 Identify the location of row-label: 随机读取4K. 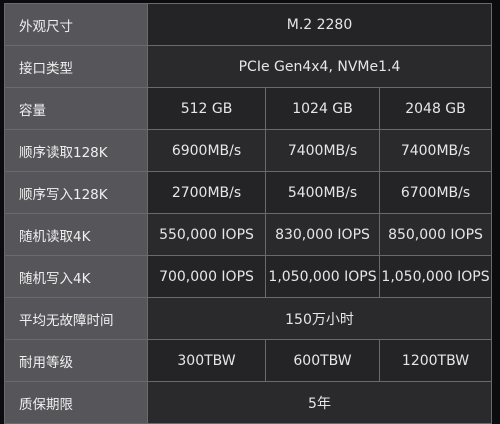
(76, 234).